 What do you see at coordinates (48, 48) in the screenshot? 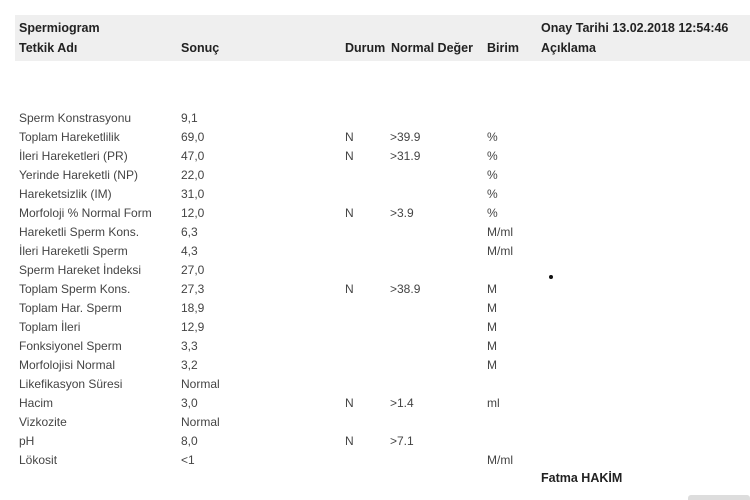
I see `col-header-test: Tetkik Adı` at bounding box center [48, 48].